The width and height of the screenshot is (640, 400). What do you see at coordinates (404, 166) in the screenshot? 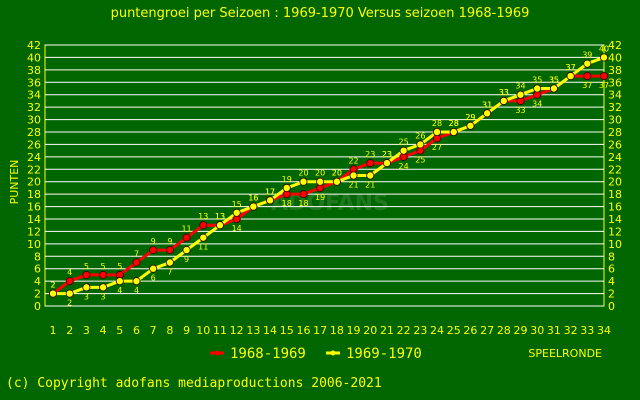
I see `data-label: 24` at bounding box center [404, 166].